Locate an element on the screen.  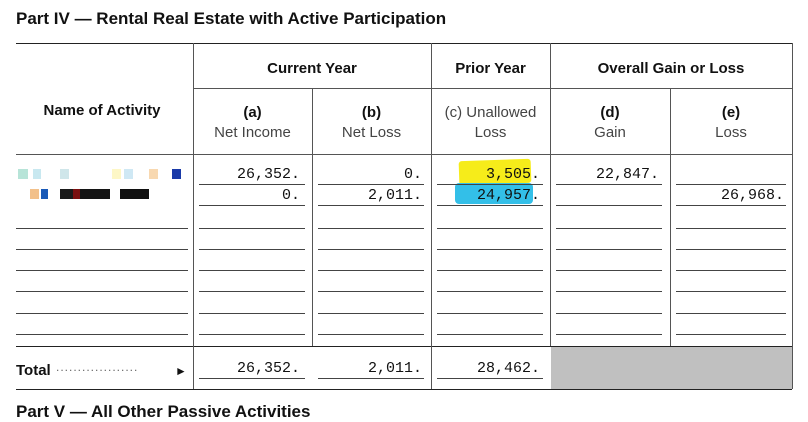
col-d-letter: (d) is located at coordinates (610, 112).